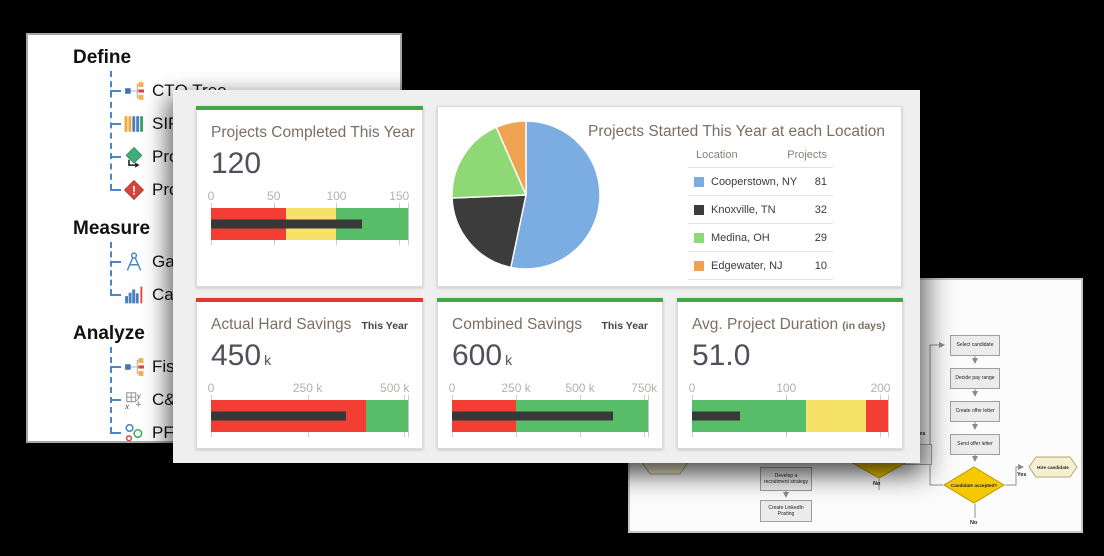 The width and height of the screenshot is (1104, 556). What do you see at coordinates (1022, 475) in the screenshot?
I see `flow-edge-label-yes: Yes` at bounding box center [1022, 475].